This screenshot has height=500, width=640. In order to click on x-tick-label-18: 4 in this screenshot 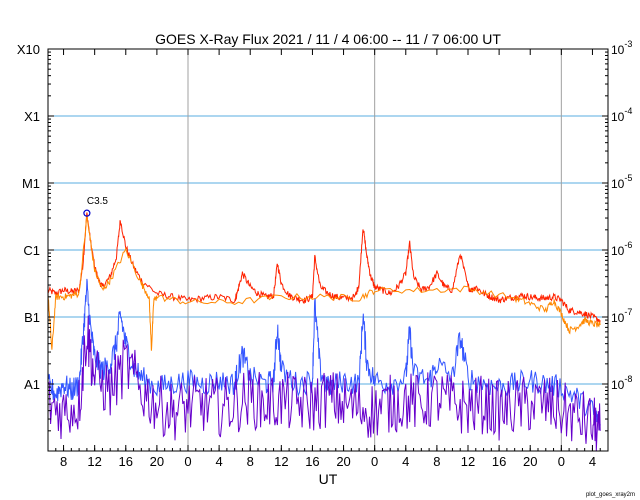, I will do `click(592, 461)`.